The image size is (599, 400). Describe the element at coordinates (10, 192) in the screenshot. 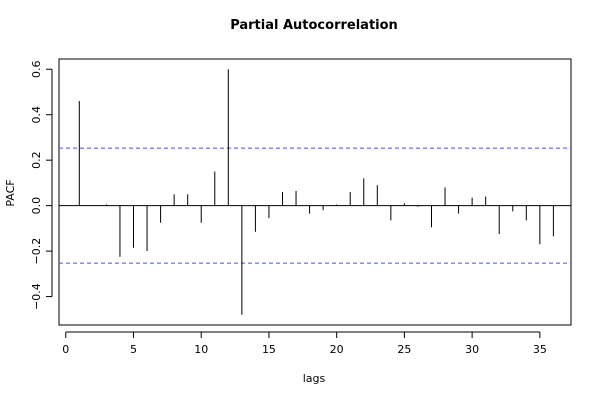

I see `y-axis-label: PACF` at that location.